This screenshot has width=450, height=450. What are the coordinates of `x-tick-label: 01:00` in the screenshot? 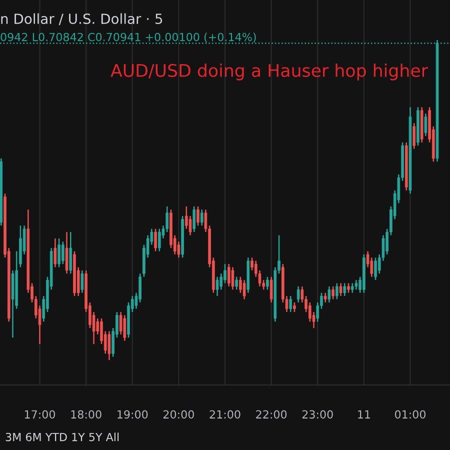 It's located at (410, 414).